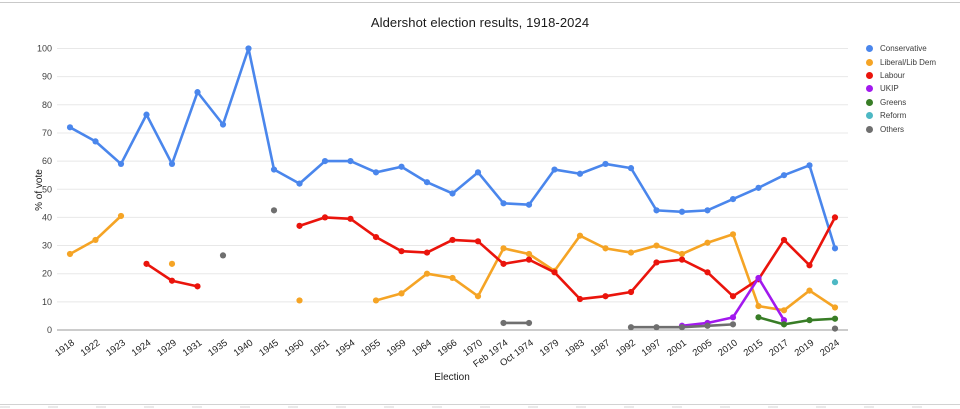  Describe the element at coordinates (91, 348) in the screenshot. I see `x-tick-label: 1922` at that location.